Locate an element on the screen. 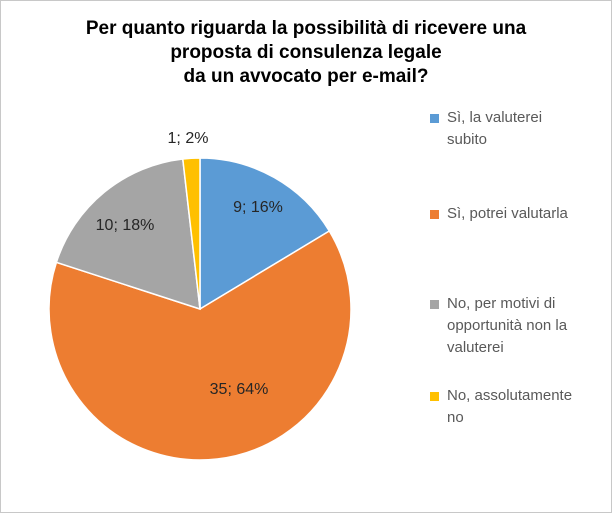 This screenshot has height=513, width=612. legend-label-line: No, per motivi di is located at coordinates (501, 303).